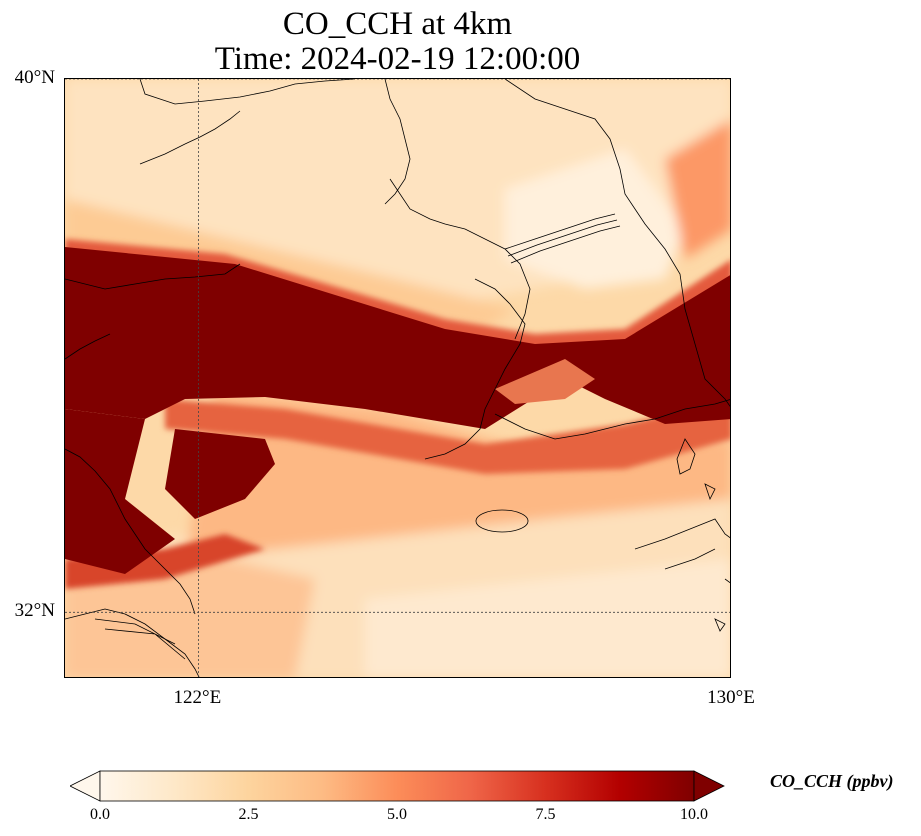 The height and width of the screenshot is (836, 921). What do you see at coordinates (709, 786) in the screenshot?
I see `colorbar-high-extension` at bounding box center [709, 786].